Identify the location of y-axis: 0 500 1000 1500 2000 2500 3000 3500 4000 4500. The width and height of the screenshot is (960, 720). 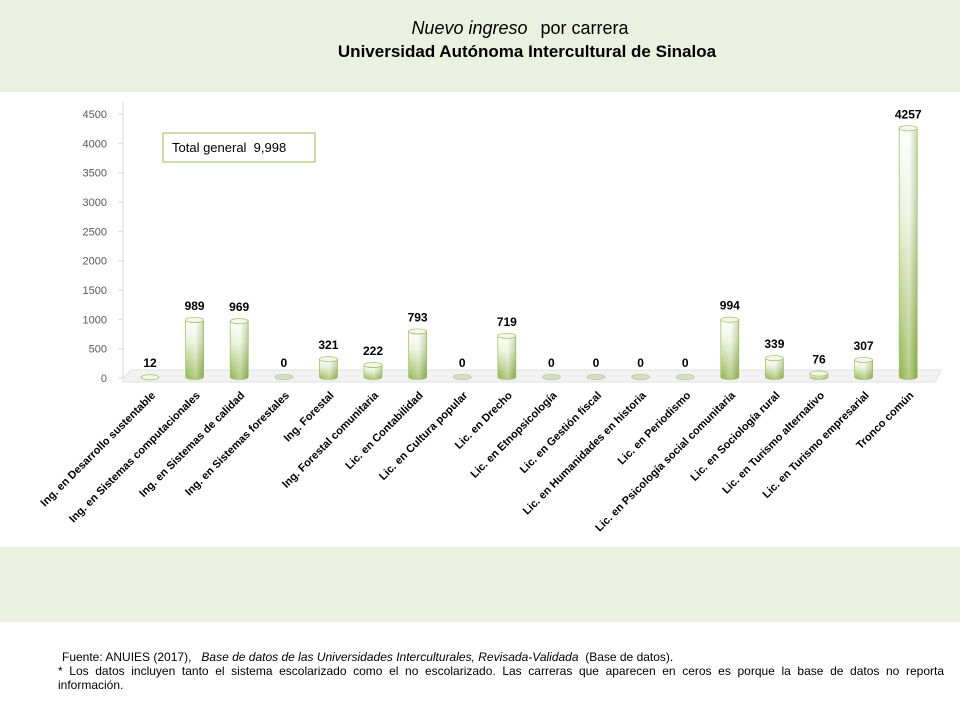
(103, 243).